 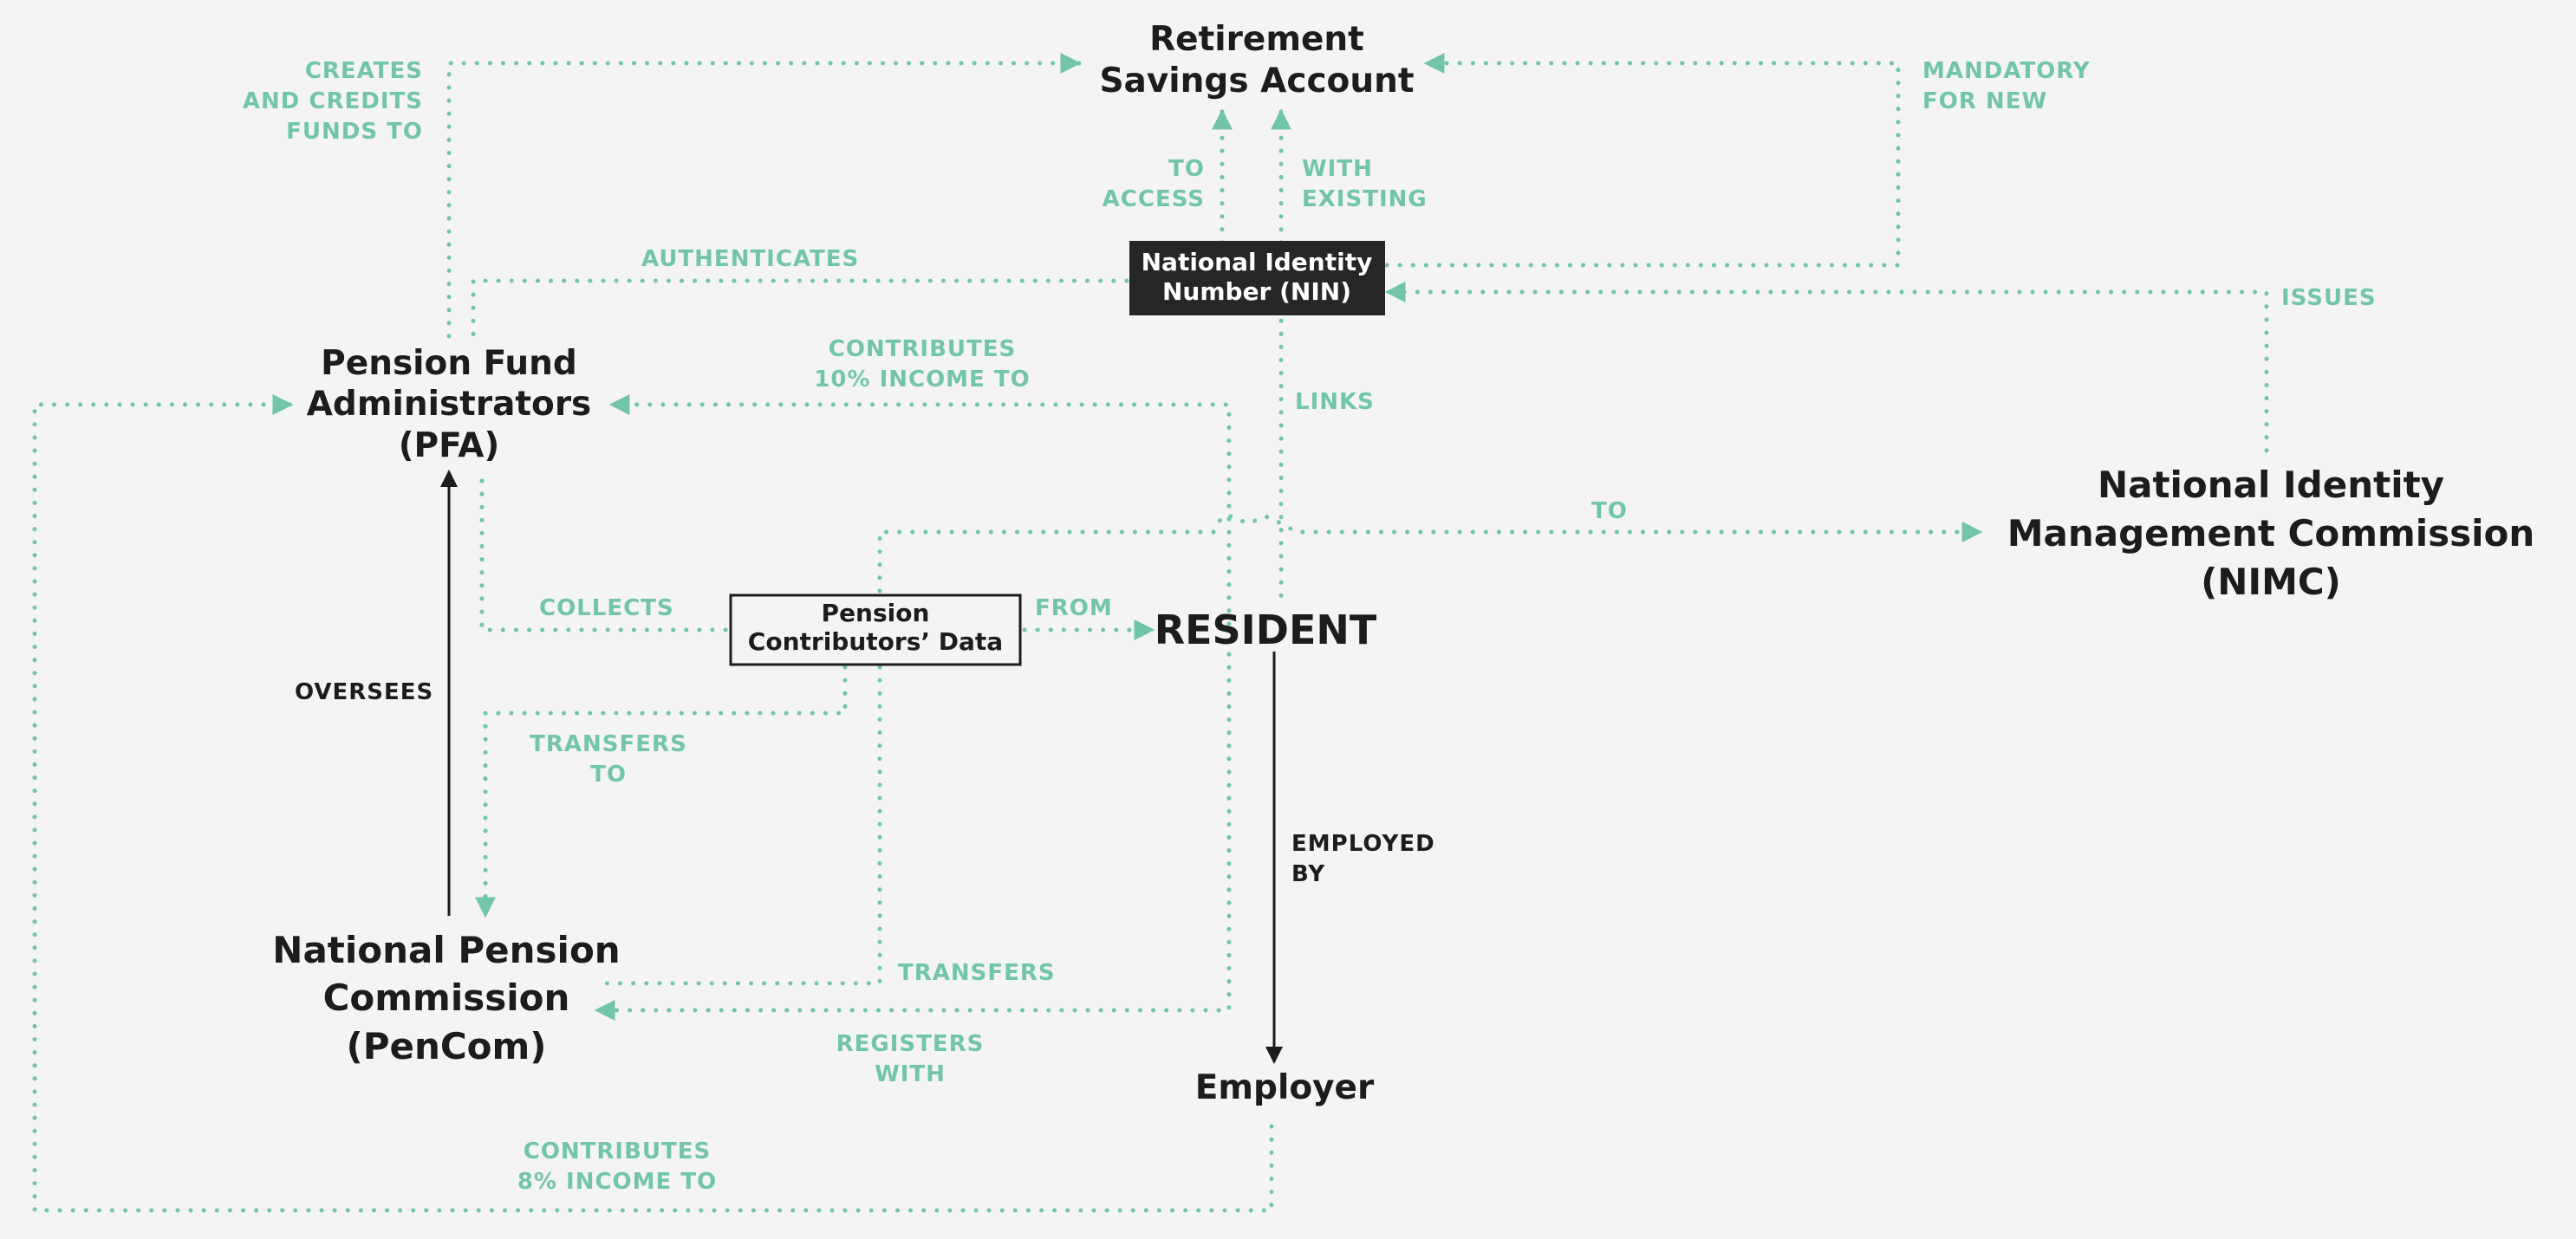 I want to click on edge-resident-registers-pencom, so click(x=913, y=830).